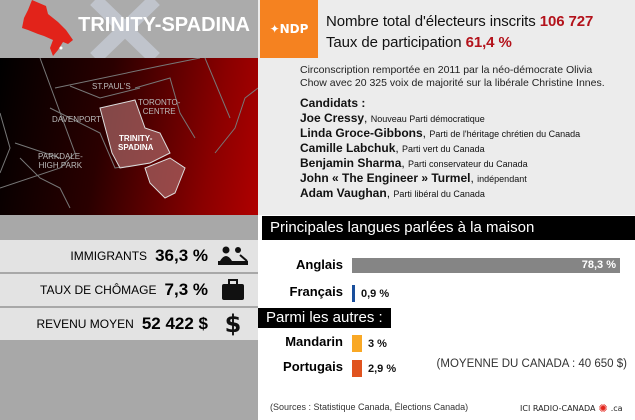 The image size is (635, 420). Describe the element at coordinates (174, 323) in the screenshot. I see `stat-value: 52 422 $` at that location.